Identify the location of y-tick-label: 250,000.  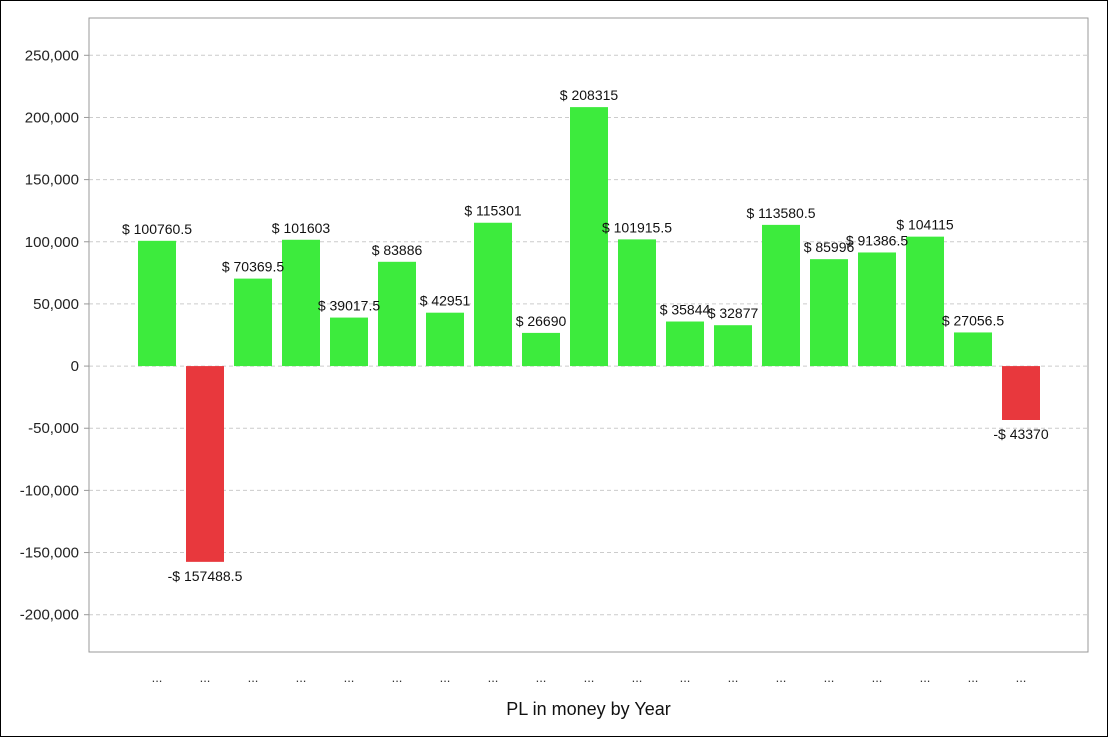
(52, 55).